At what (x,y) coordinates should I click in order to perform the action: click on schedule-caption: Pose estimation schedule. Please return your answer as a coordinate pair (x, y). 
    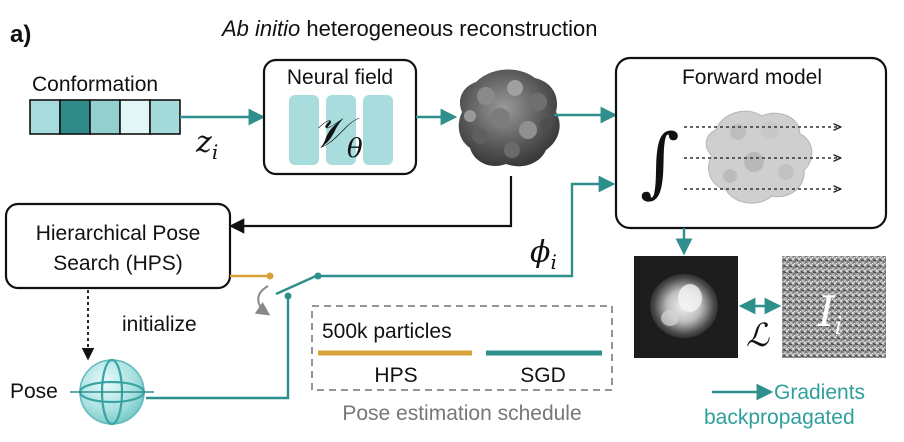
    Looking at the image, I should click on (461, 413).